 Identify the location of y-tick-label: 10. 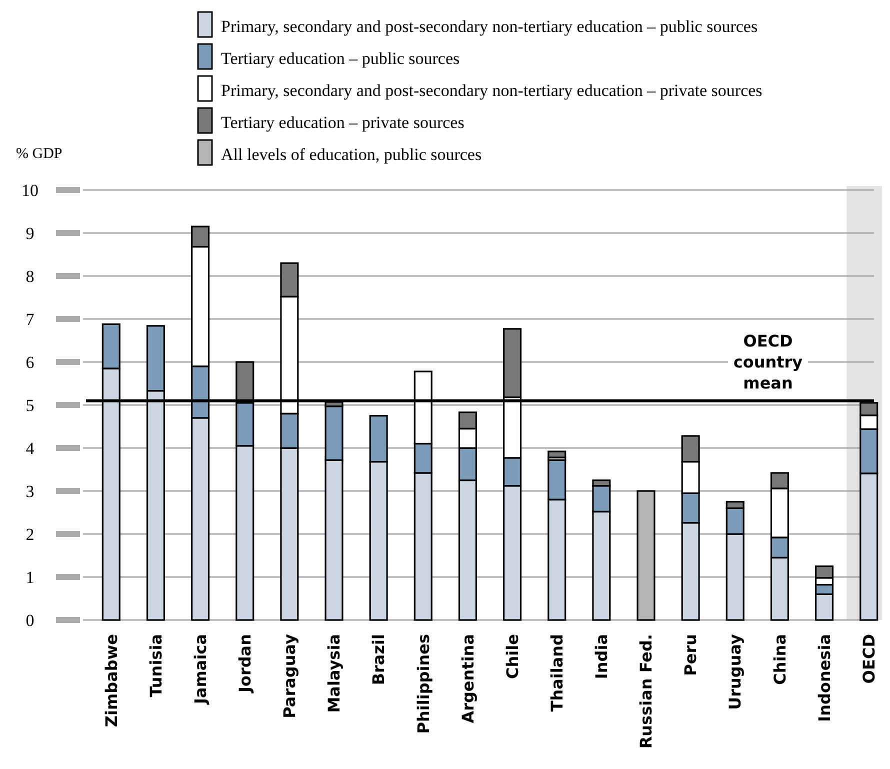
(30, 190).